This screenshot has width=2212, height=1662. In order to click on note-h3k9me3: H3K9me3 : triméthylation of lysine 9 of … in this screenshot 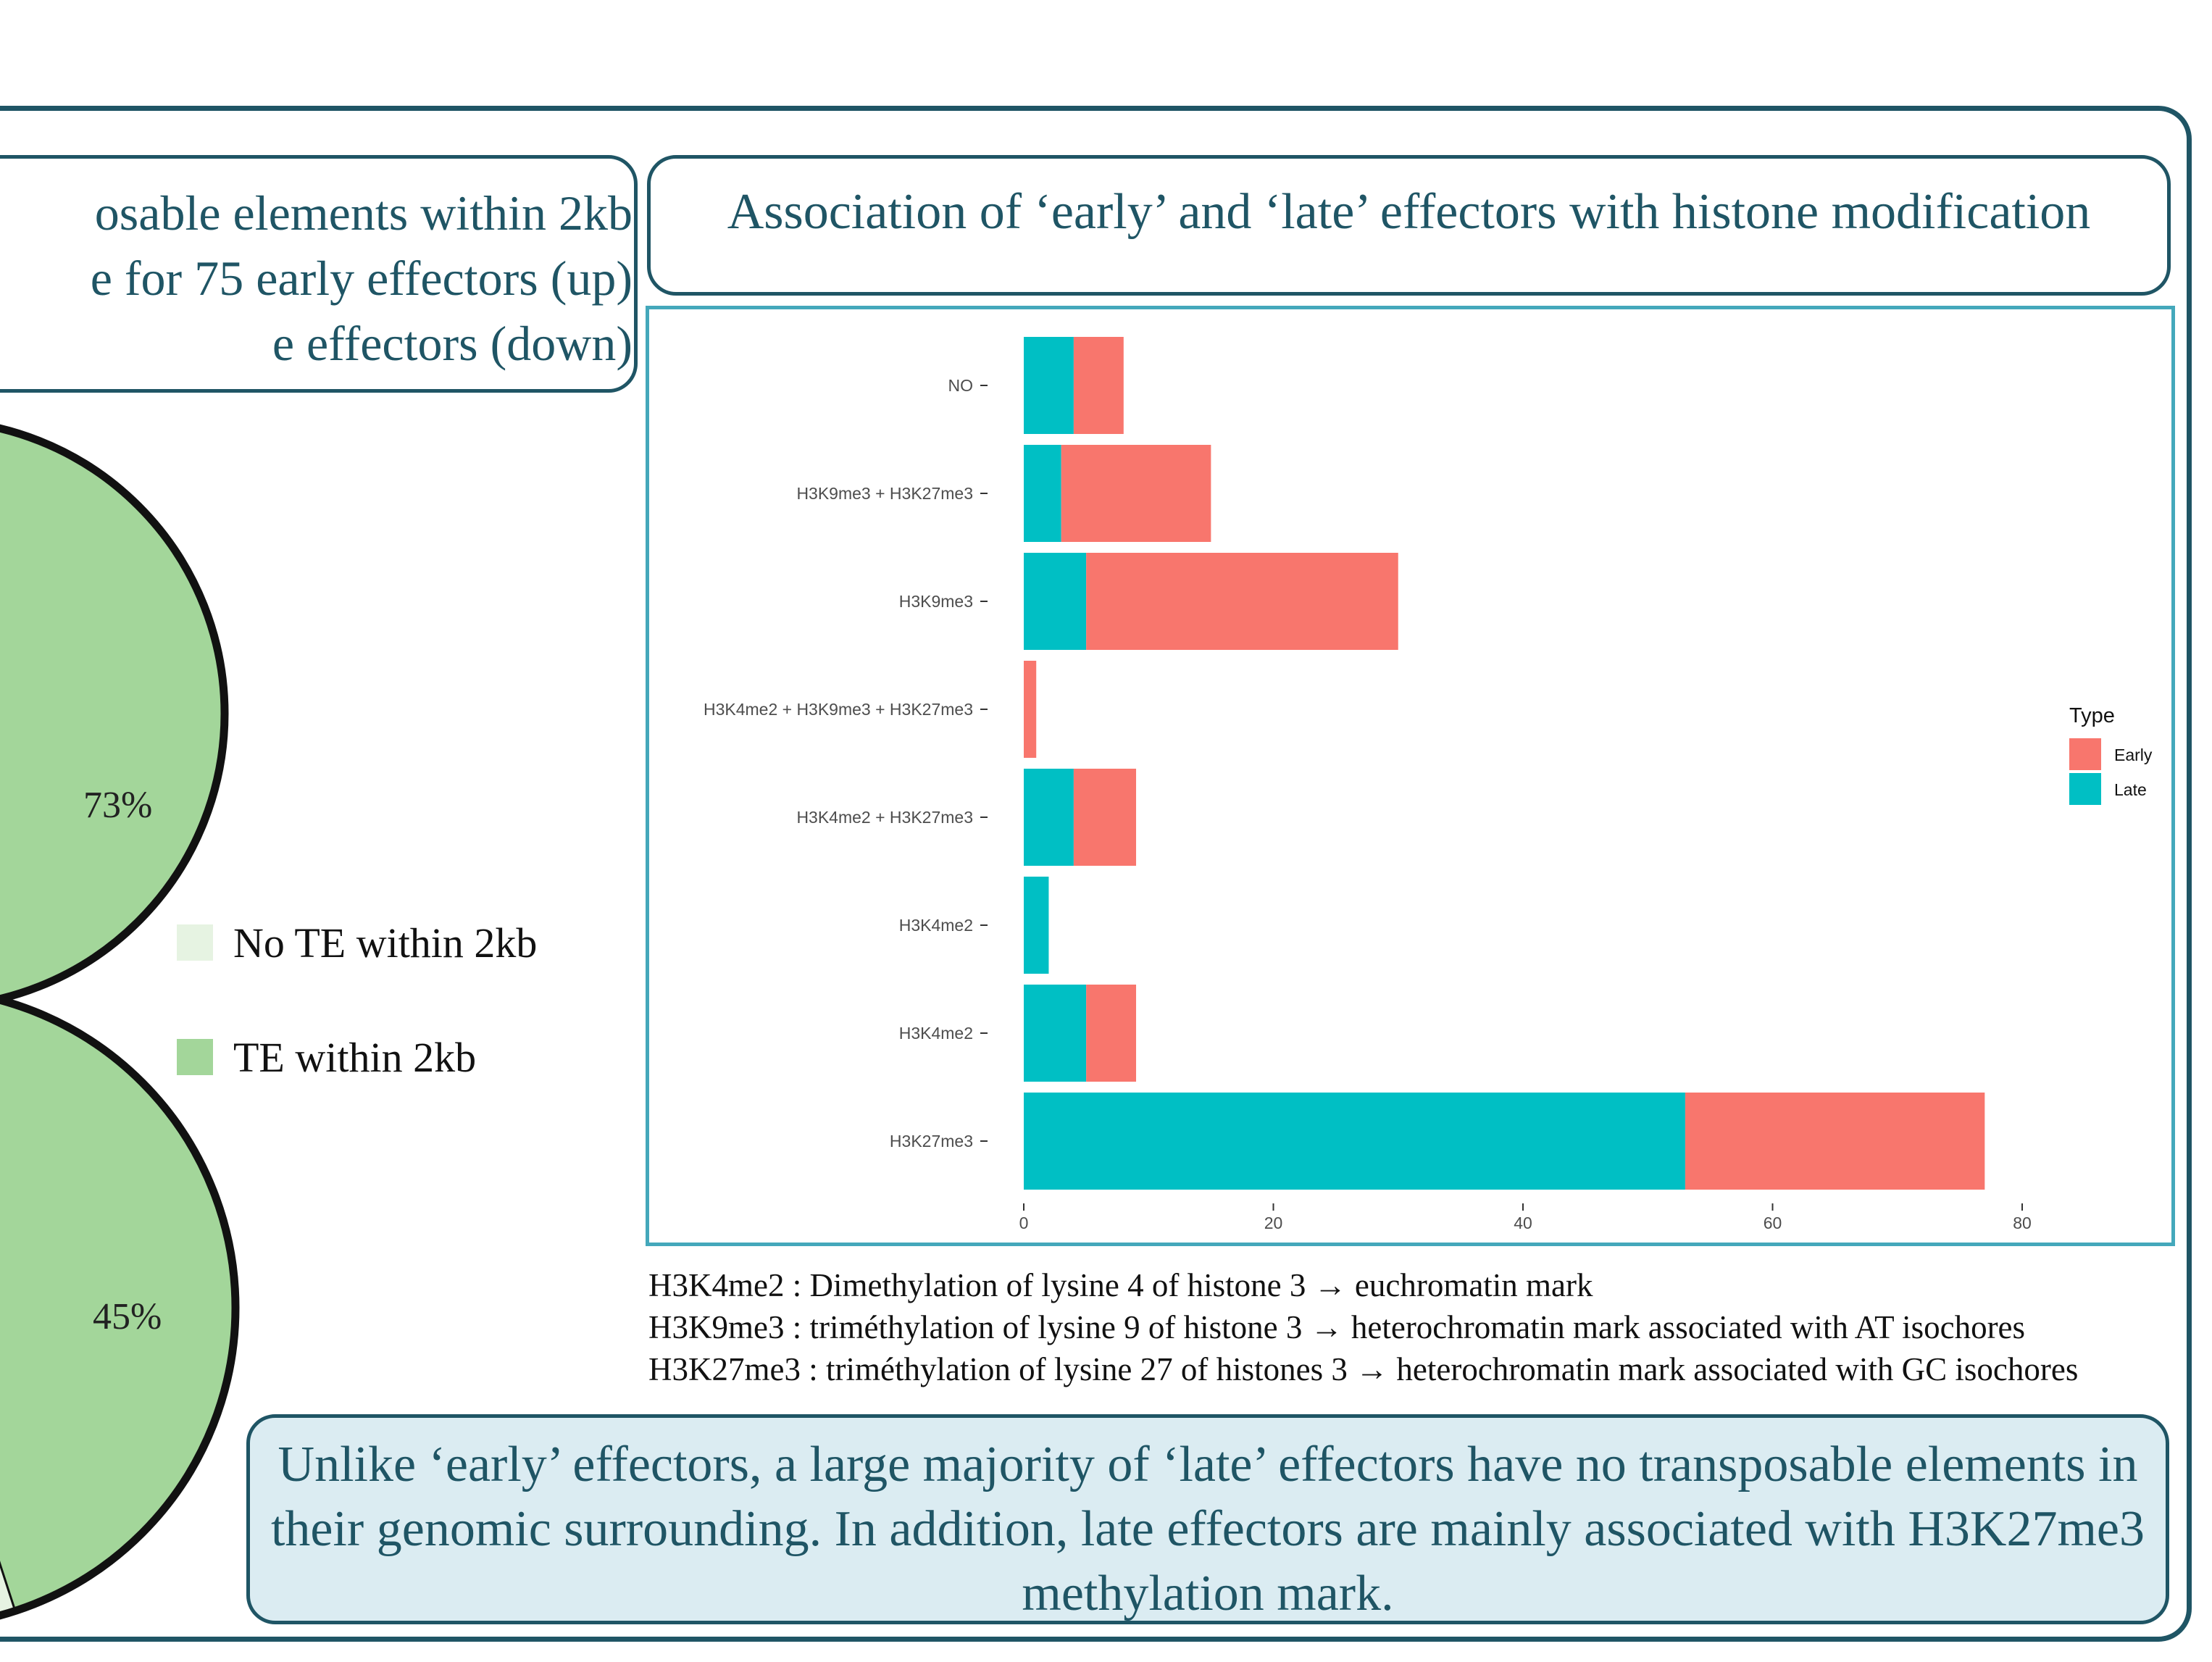, I will do `click(1337, 1327)`.